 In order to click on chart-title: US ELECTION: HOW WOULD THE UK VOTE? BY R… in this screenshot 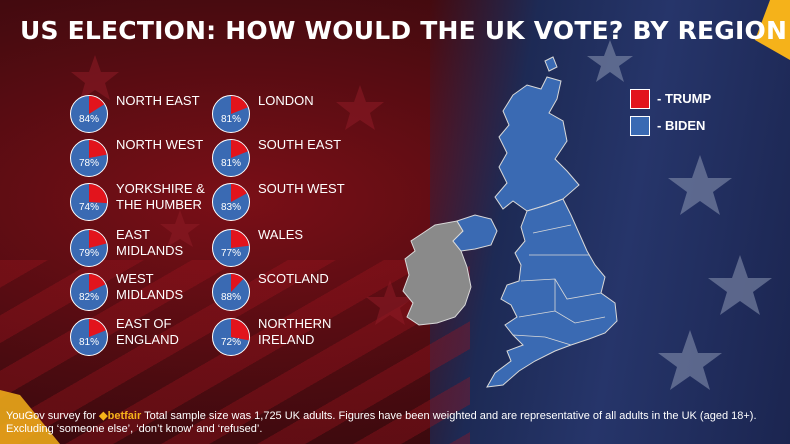, I will do `click(404, 30)`.